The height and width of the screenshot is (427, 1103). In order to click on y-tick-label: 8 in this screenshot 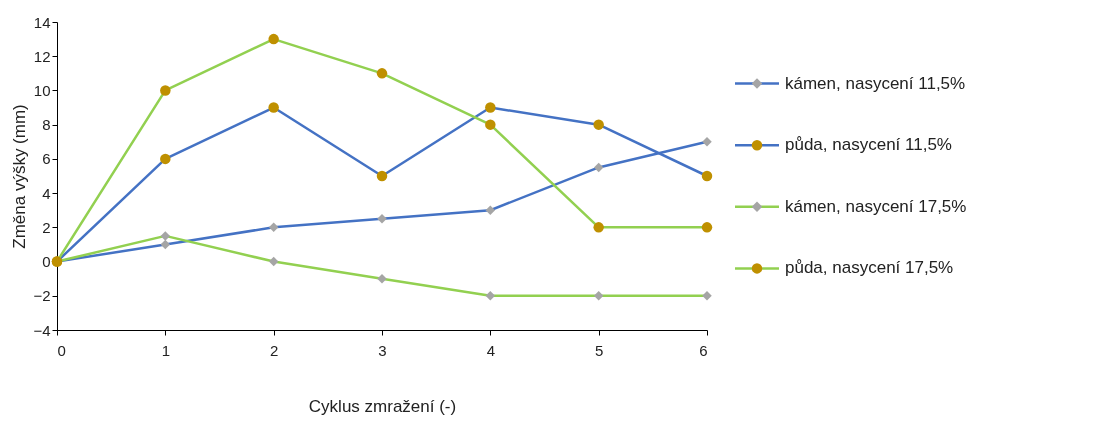, I will do `click(46, 125)`.